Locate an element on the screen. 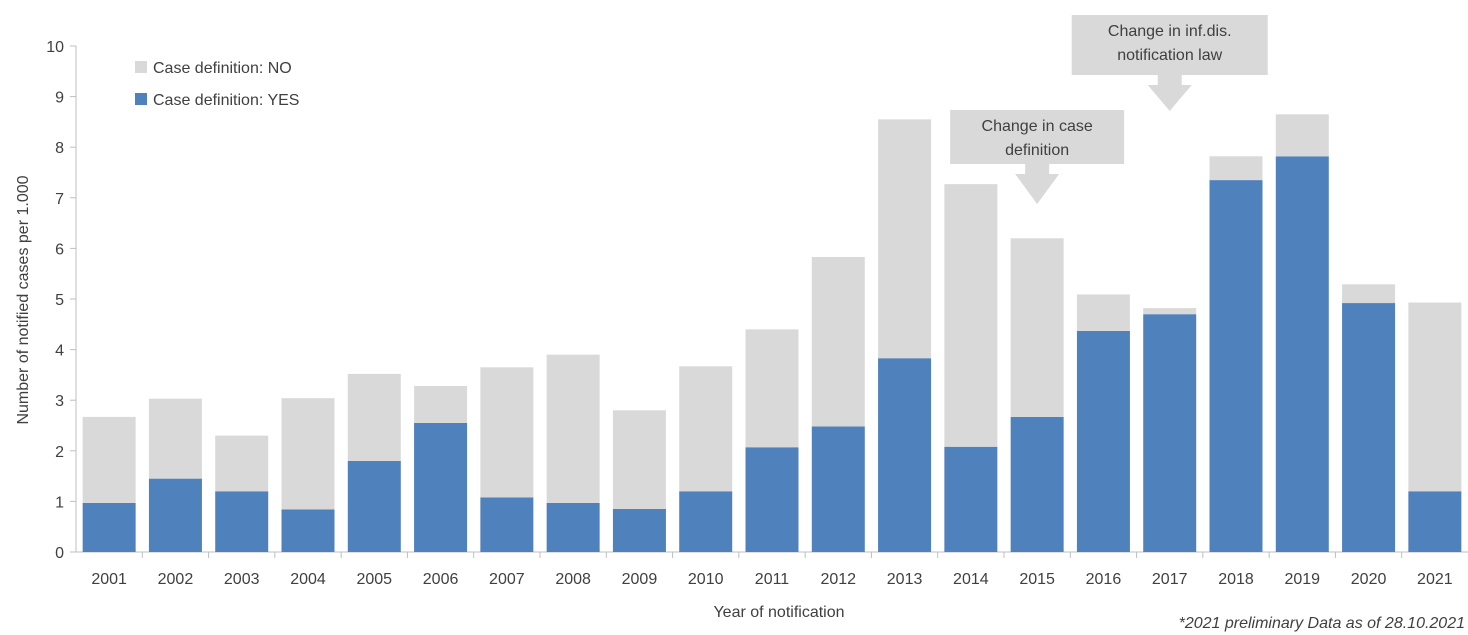 The image size is (1468, 635). y-tick-label: 6 is located at coordinates (59, 249).